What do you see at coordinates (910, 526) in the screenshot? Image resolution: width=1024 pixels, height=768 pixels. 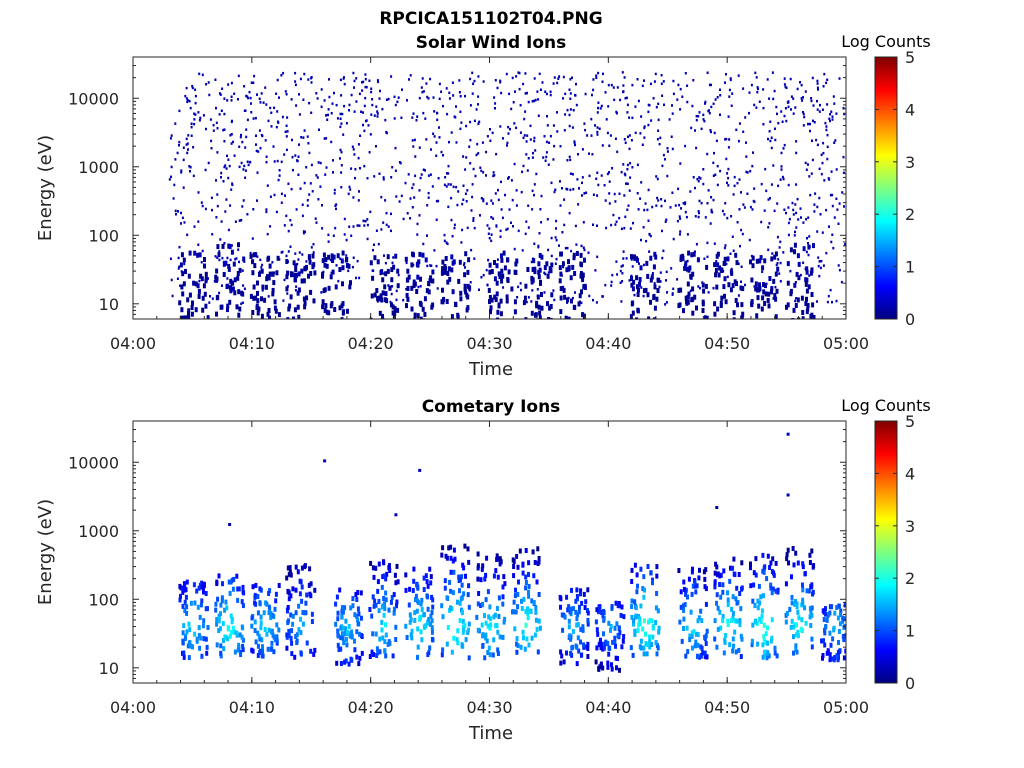 I see `colorbar-tick-label: 3` at bounding box center [910, 526].